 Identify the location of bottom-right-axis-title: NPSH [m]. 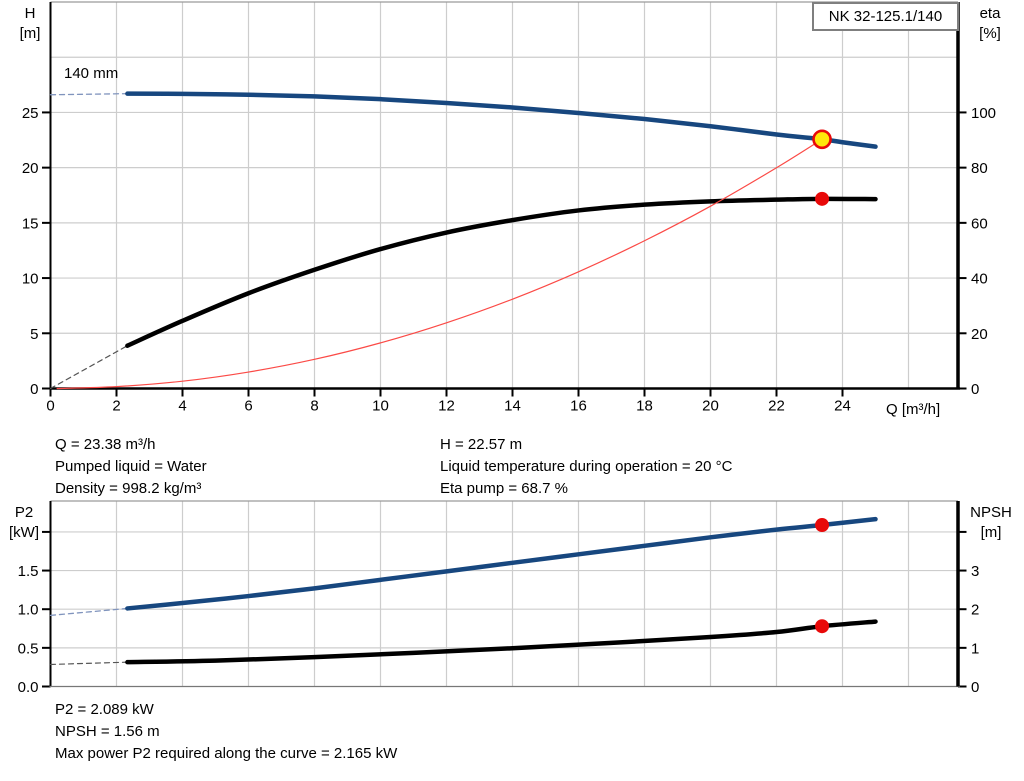
(991, 523).